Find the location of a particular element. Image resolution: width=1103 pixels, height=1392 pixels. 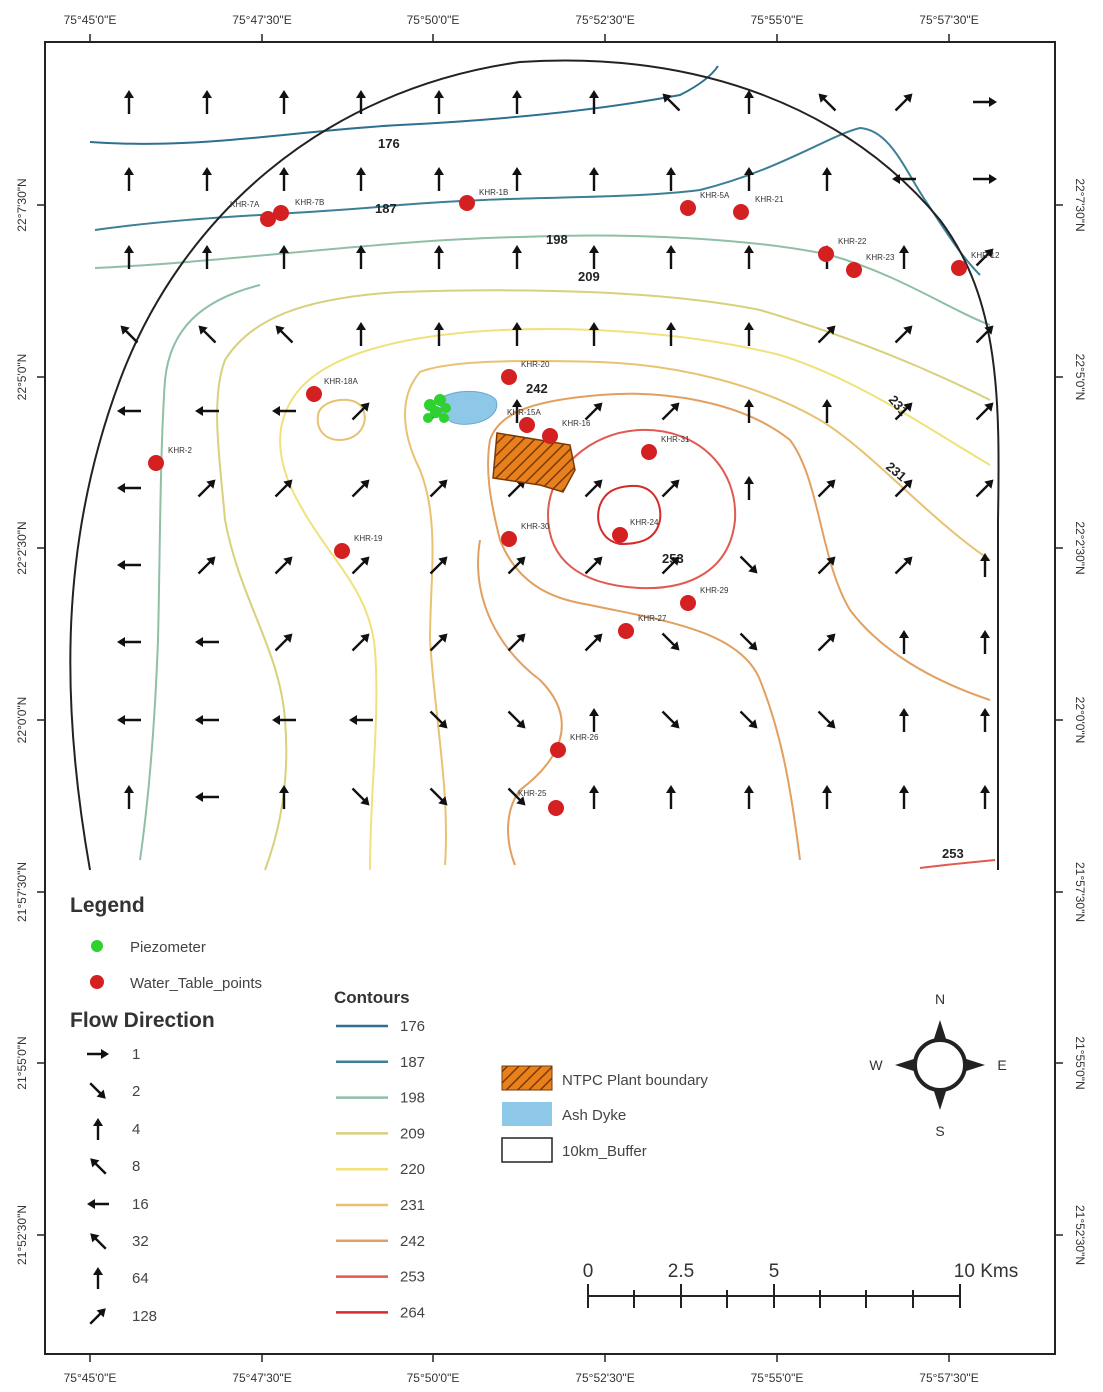

point-label: KHR-5A is located at coordinates (715, 195).